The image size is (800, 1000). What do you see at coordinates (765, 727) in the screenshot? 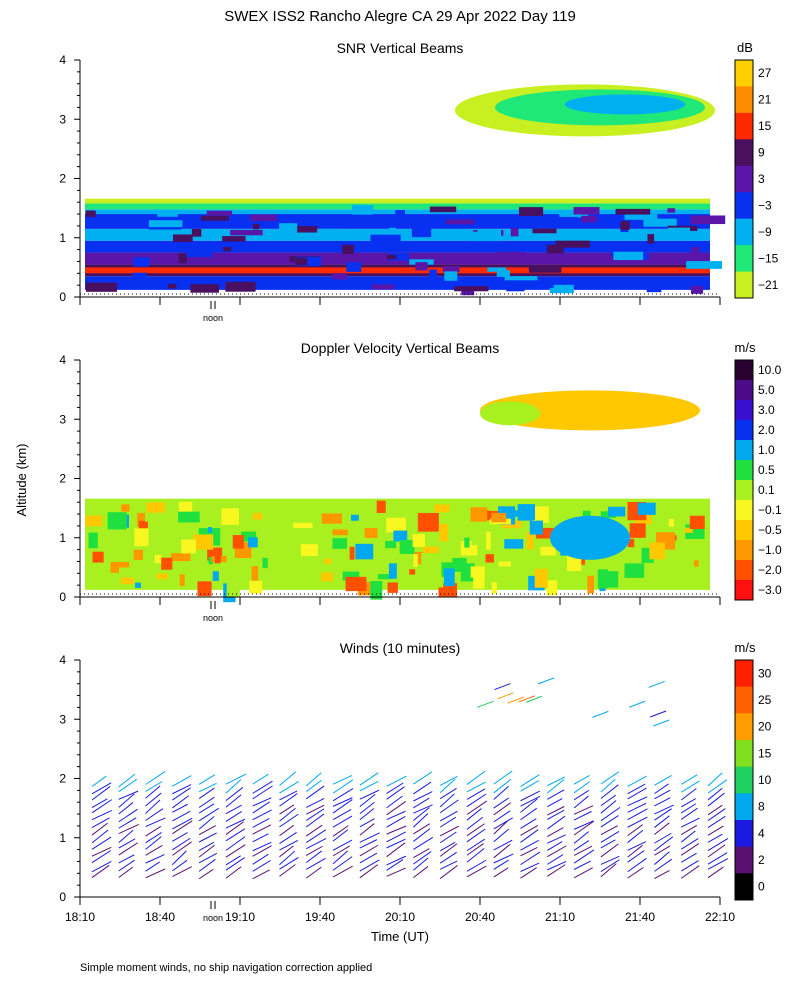
I see `colorbar-label: 20` at bounding box center [765, 727].